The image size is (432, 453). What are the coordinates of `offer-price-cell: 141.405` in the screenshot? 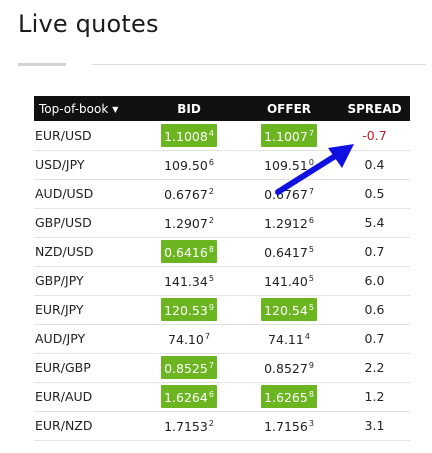 It's located at (289, 280).